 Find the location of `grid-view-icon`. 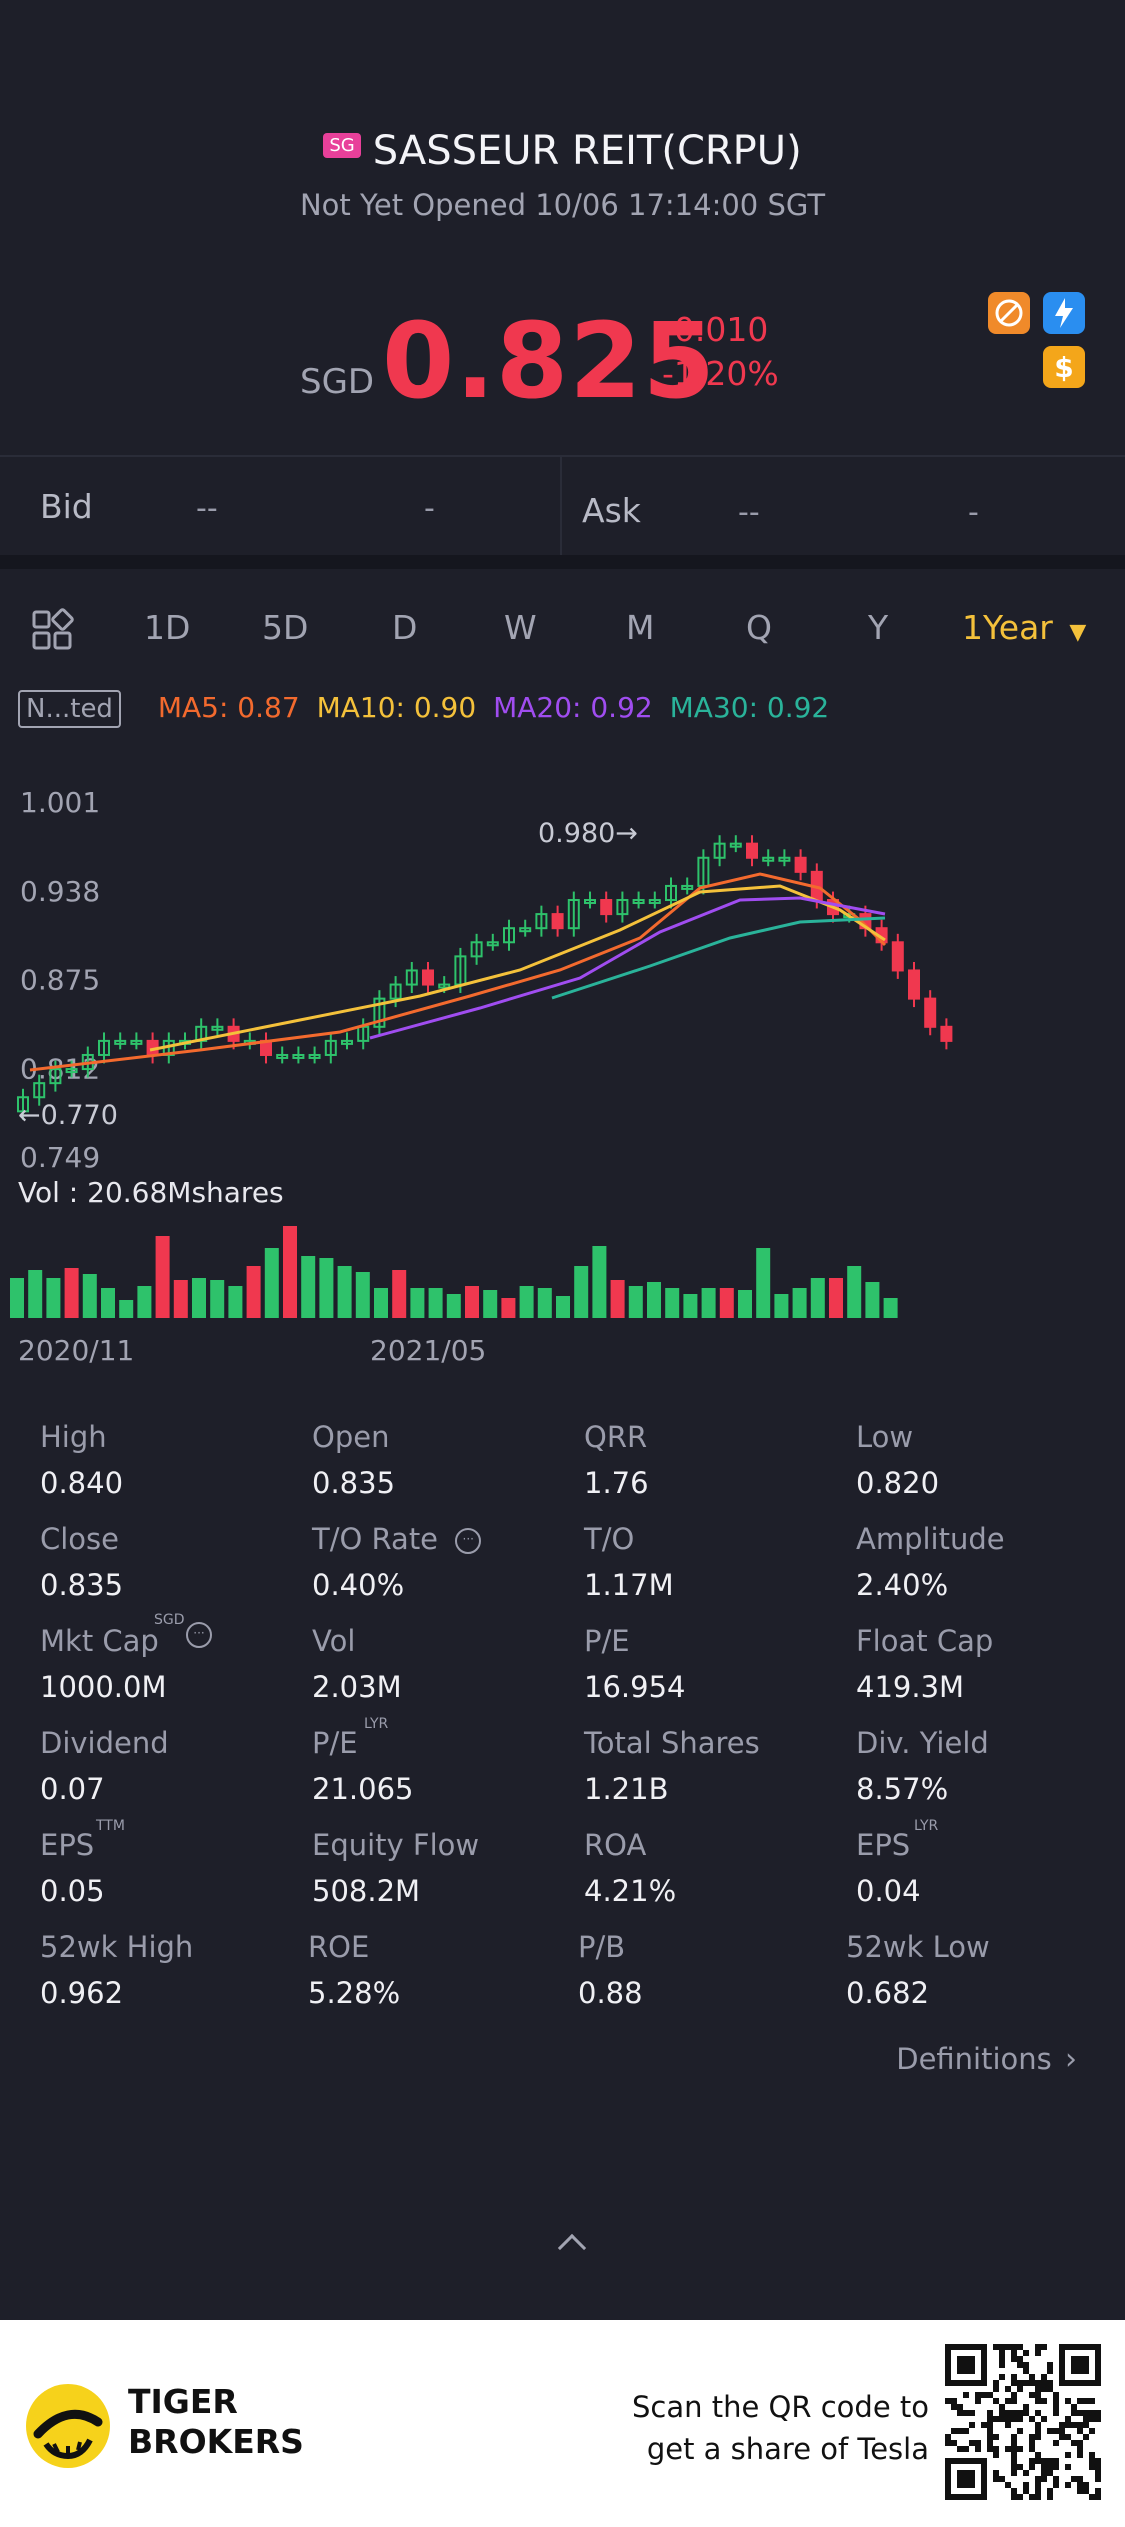

grid-view-icon is located at coordinates (52, 632).